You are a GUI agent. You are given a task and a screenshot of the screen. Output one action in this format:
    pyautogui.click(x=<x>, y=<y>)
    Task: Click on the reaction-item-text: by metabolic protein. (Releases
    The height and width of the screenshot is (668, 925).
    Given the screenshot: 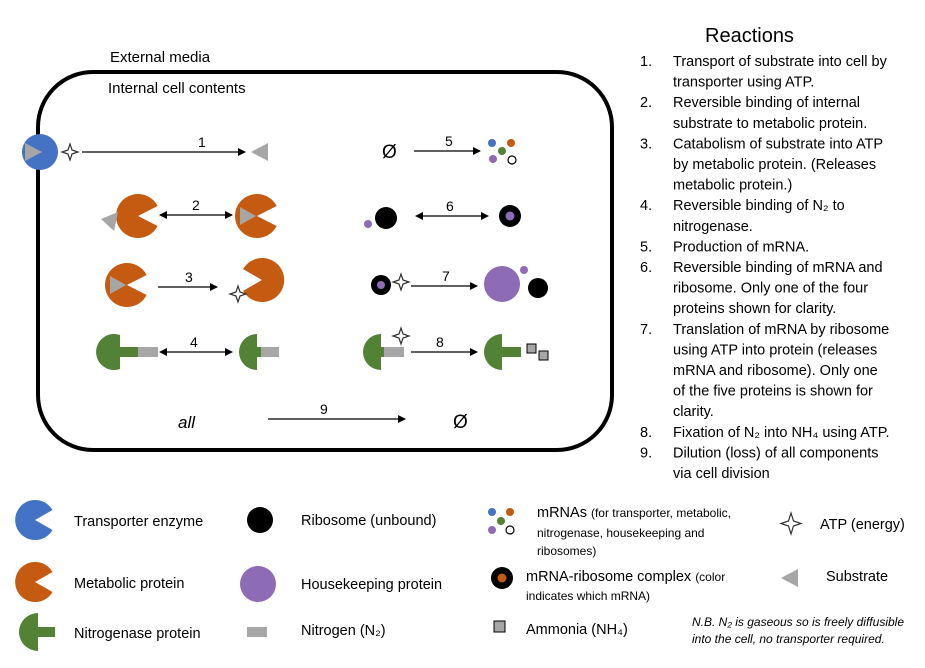 What is the action you would take?
    pyautogui.click(x=774, y=165)
    